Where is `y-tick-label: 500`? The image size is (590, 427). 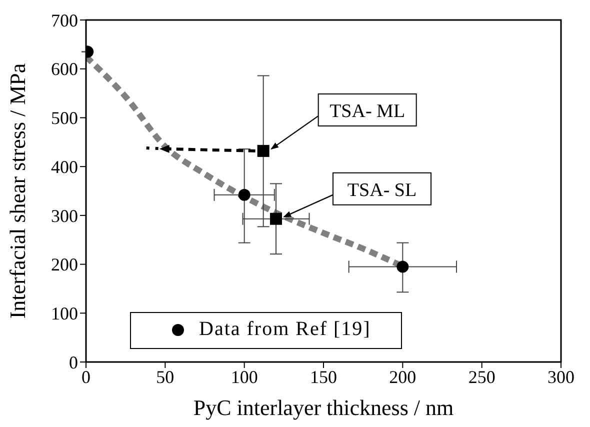
y-tick-label: 500 is located at coordinates (64, 118).